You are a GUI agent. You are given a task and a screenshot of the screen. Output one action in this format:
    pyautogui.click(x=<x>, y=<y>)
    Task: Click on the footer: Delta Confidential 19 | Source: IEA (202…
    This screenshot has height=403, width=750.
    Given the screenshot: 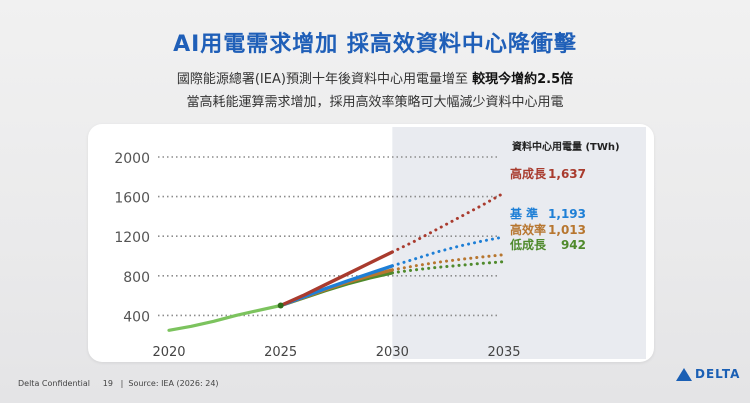 What is the action you would take?
    pyautogui.click(x=118, y=383)
    